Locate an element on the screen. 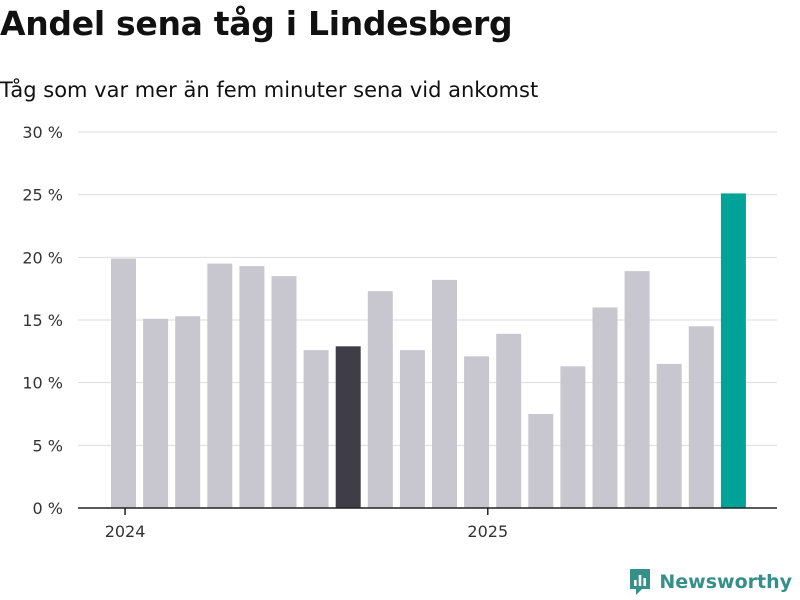 The width and height of the screenshot is (800, 600). chart-title: Andel sena tåg i Lindesberg is located at coordinates (256, 23).